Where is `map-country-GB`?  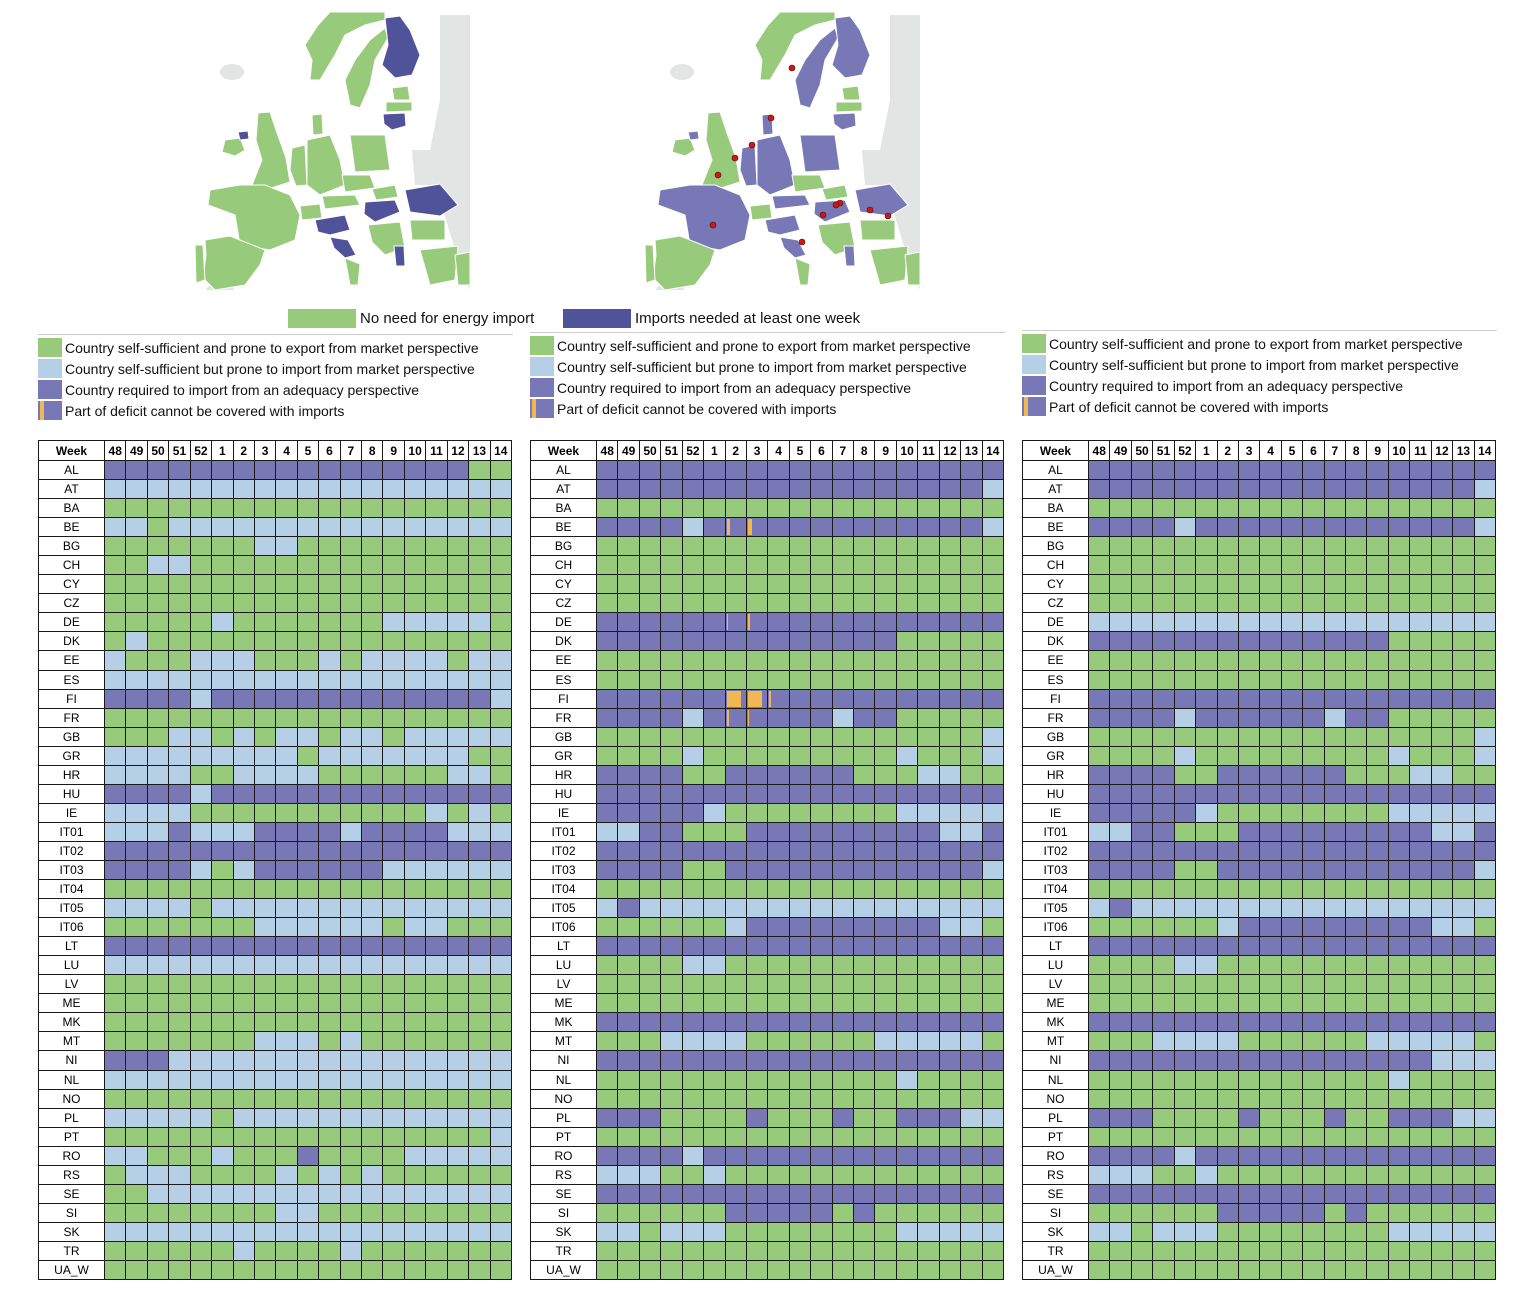
map-country-GB is located at coordinates (721, 151).